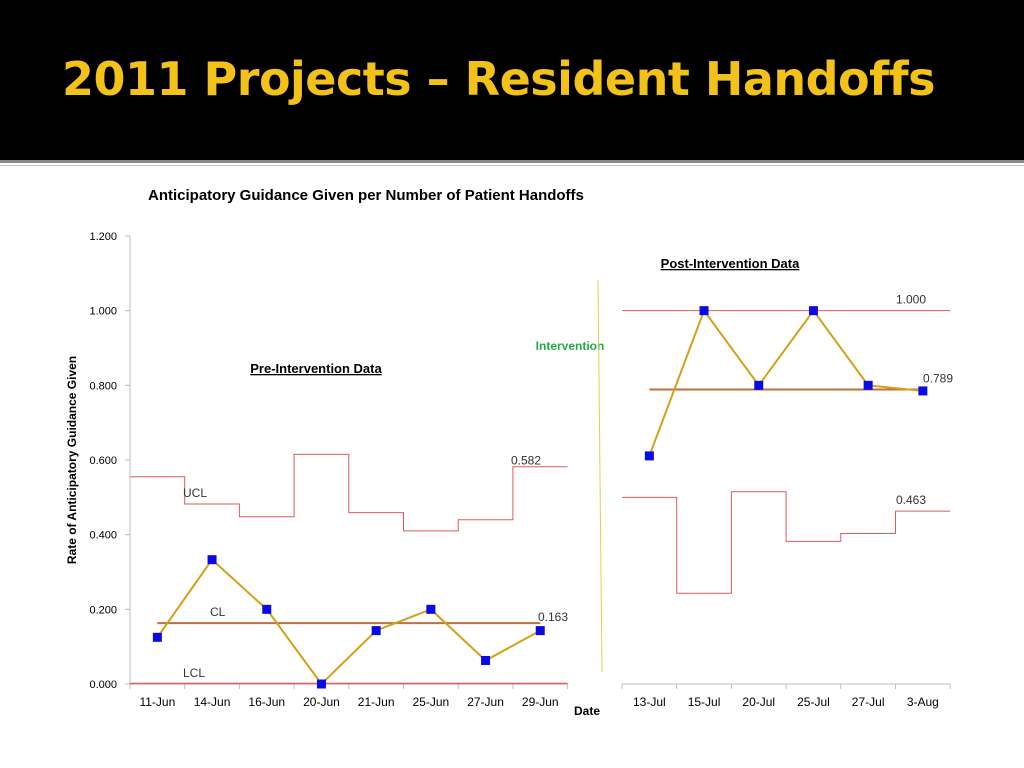 Image resolution: width=1024 pixels, height=768 pixels. I want to click on intervention-divider, so click(600, 476).